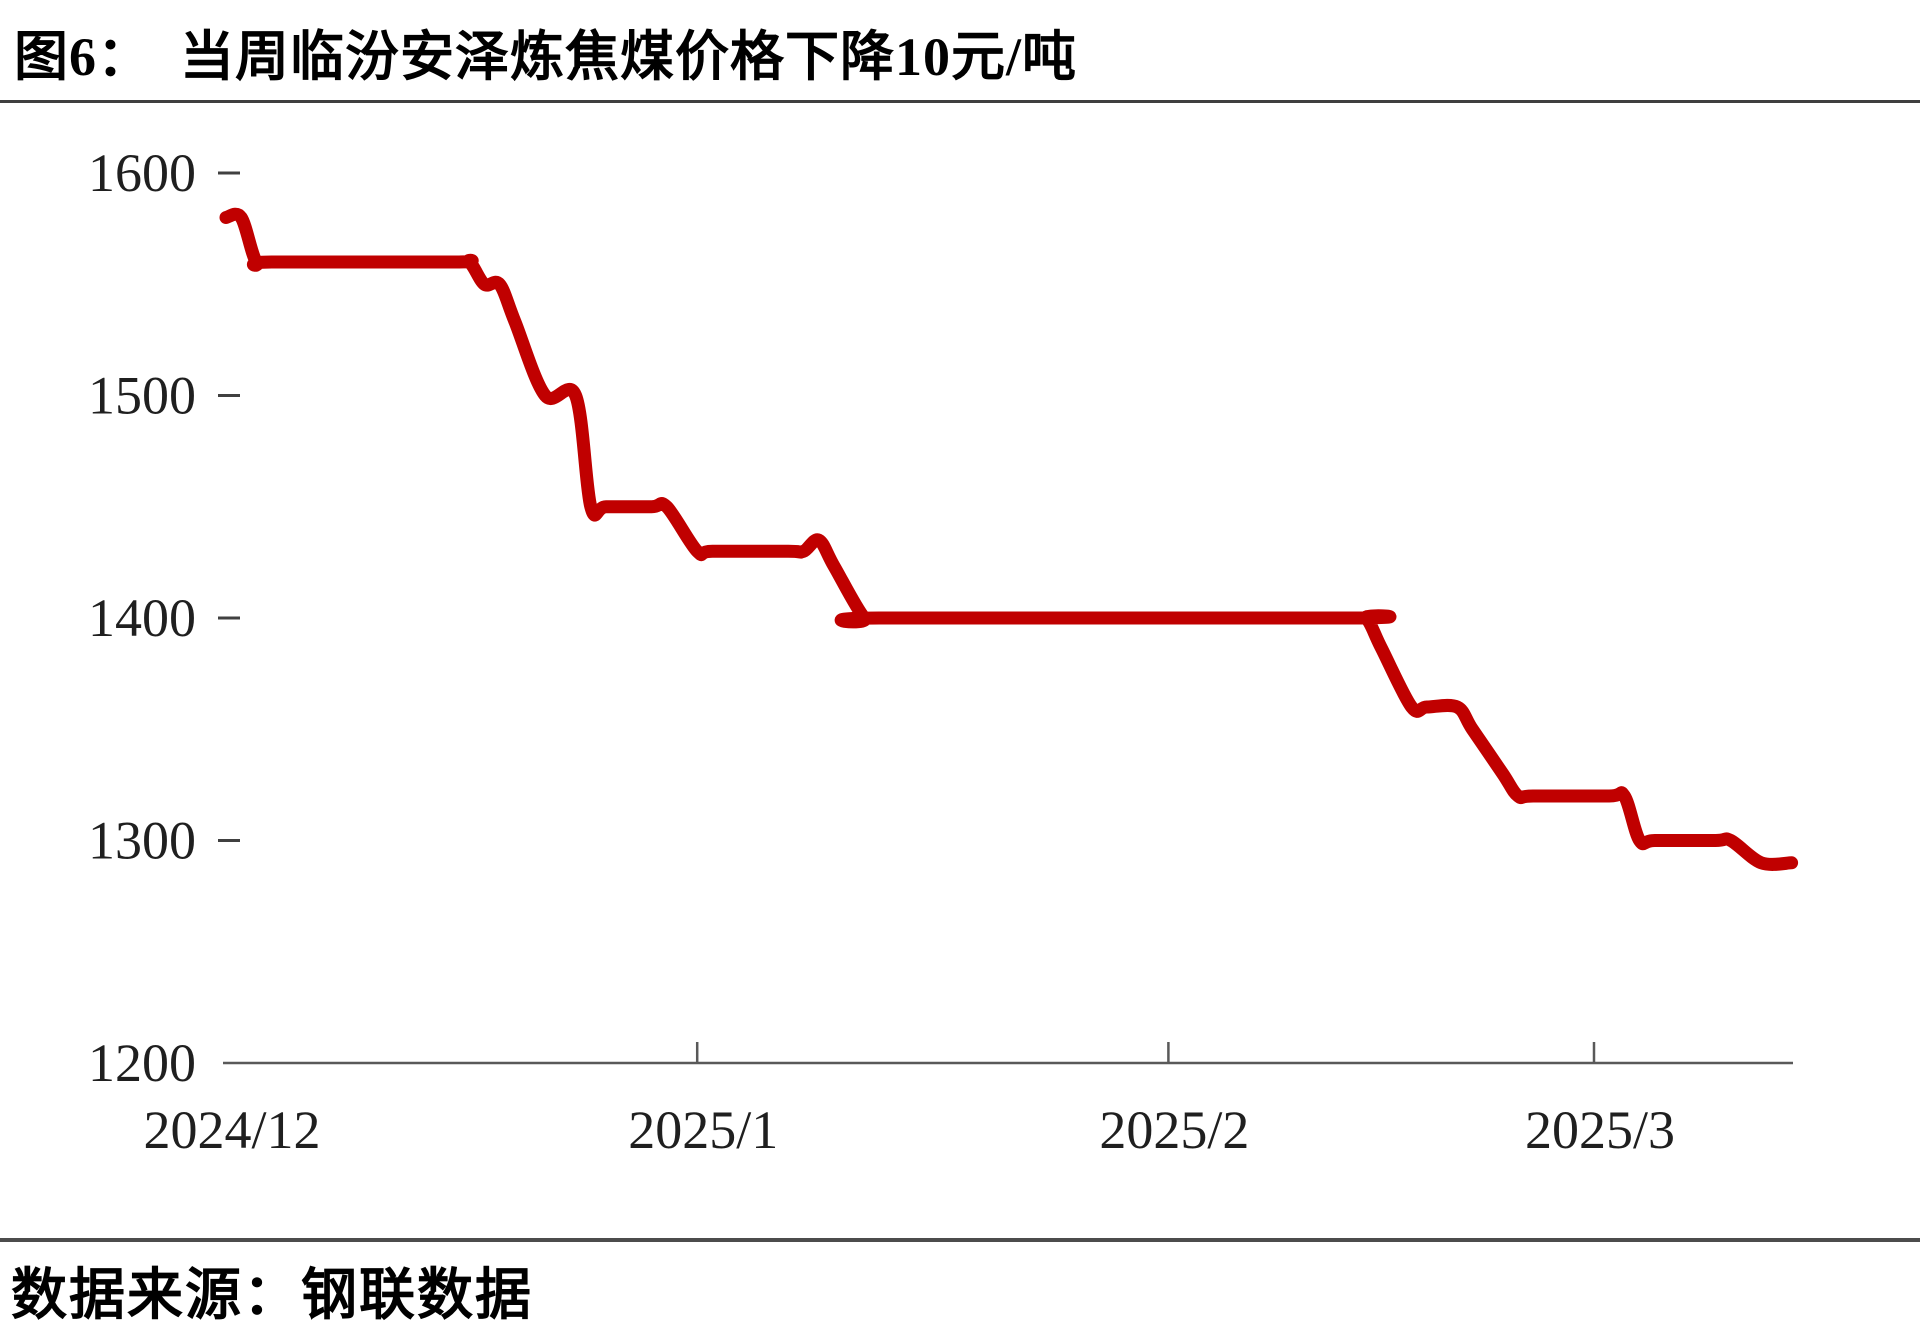  I want to click on figure-number-label: 图6：, so click(83, 57).